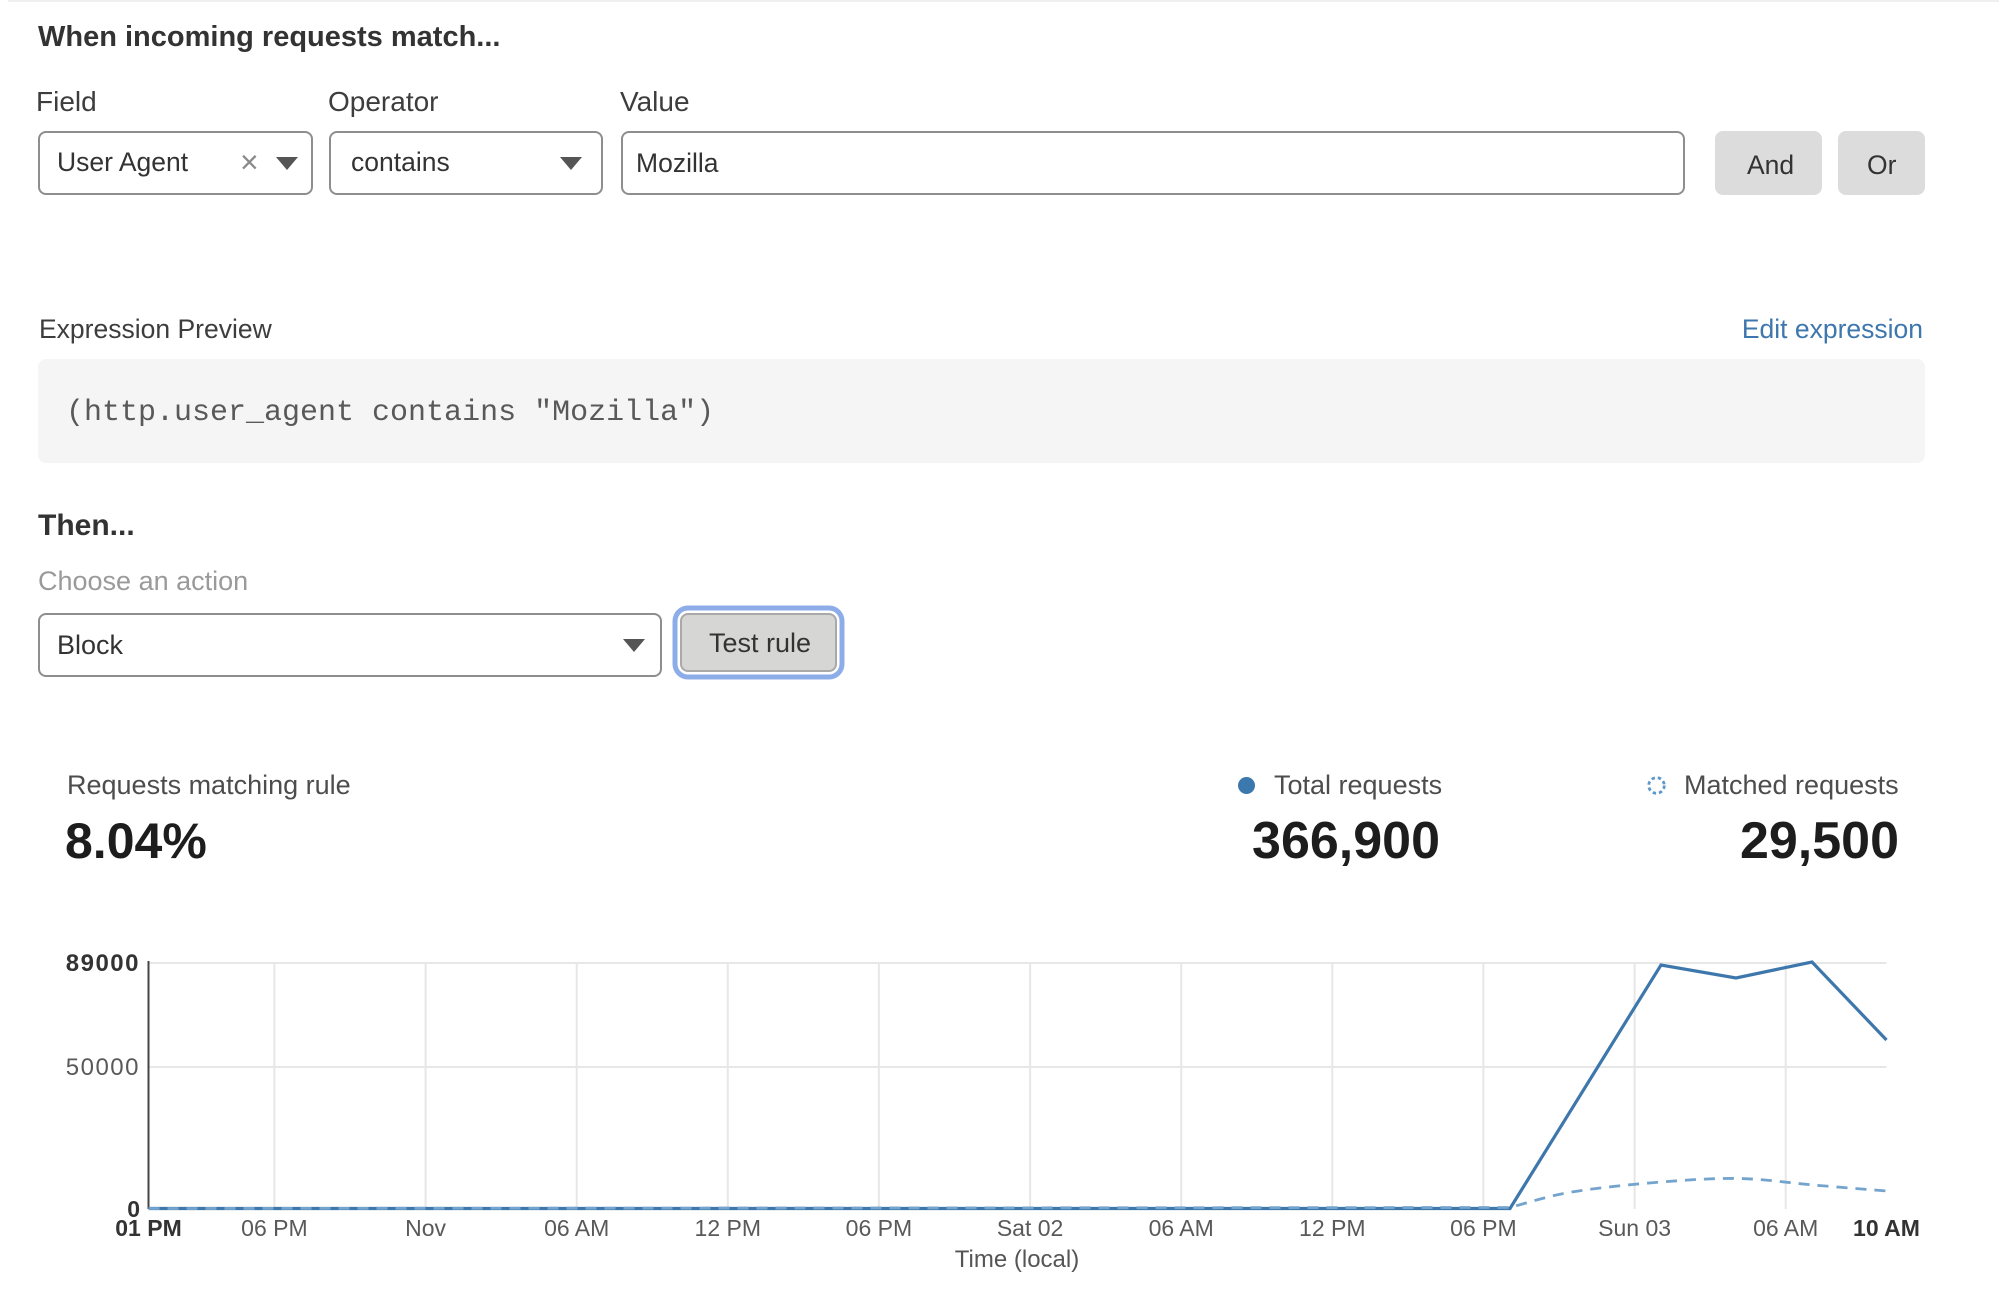 This screenshot has height=1295, width=1999. Describe the element at coordinates (103, 1067) in the screenshot. I see `svg-text: 50000` at that location.